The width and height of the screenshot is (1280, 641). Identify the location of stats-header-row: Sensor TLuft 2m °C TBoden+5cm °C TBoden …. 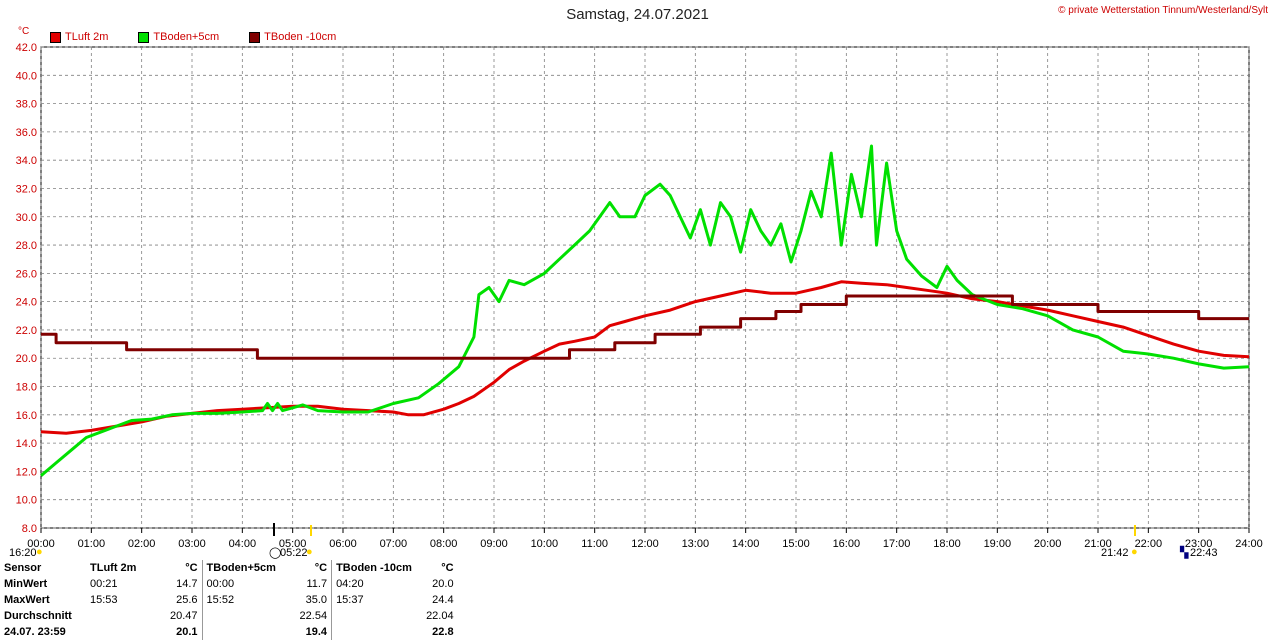
(229, 568).